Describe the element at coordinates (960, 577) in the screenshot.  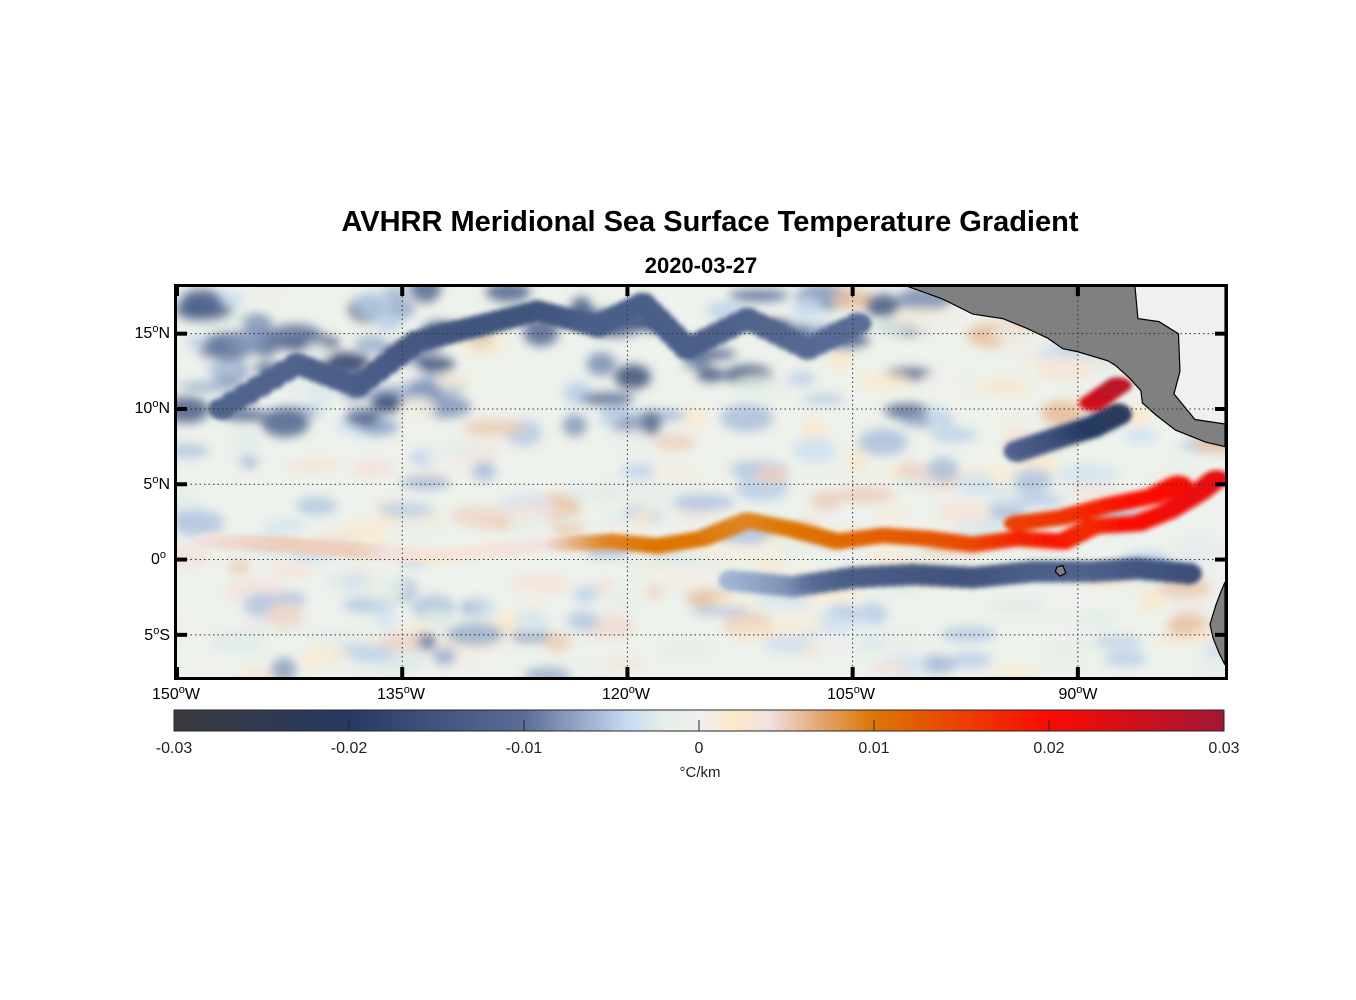
I see `south-cold-band` at that location.